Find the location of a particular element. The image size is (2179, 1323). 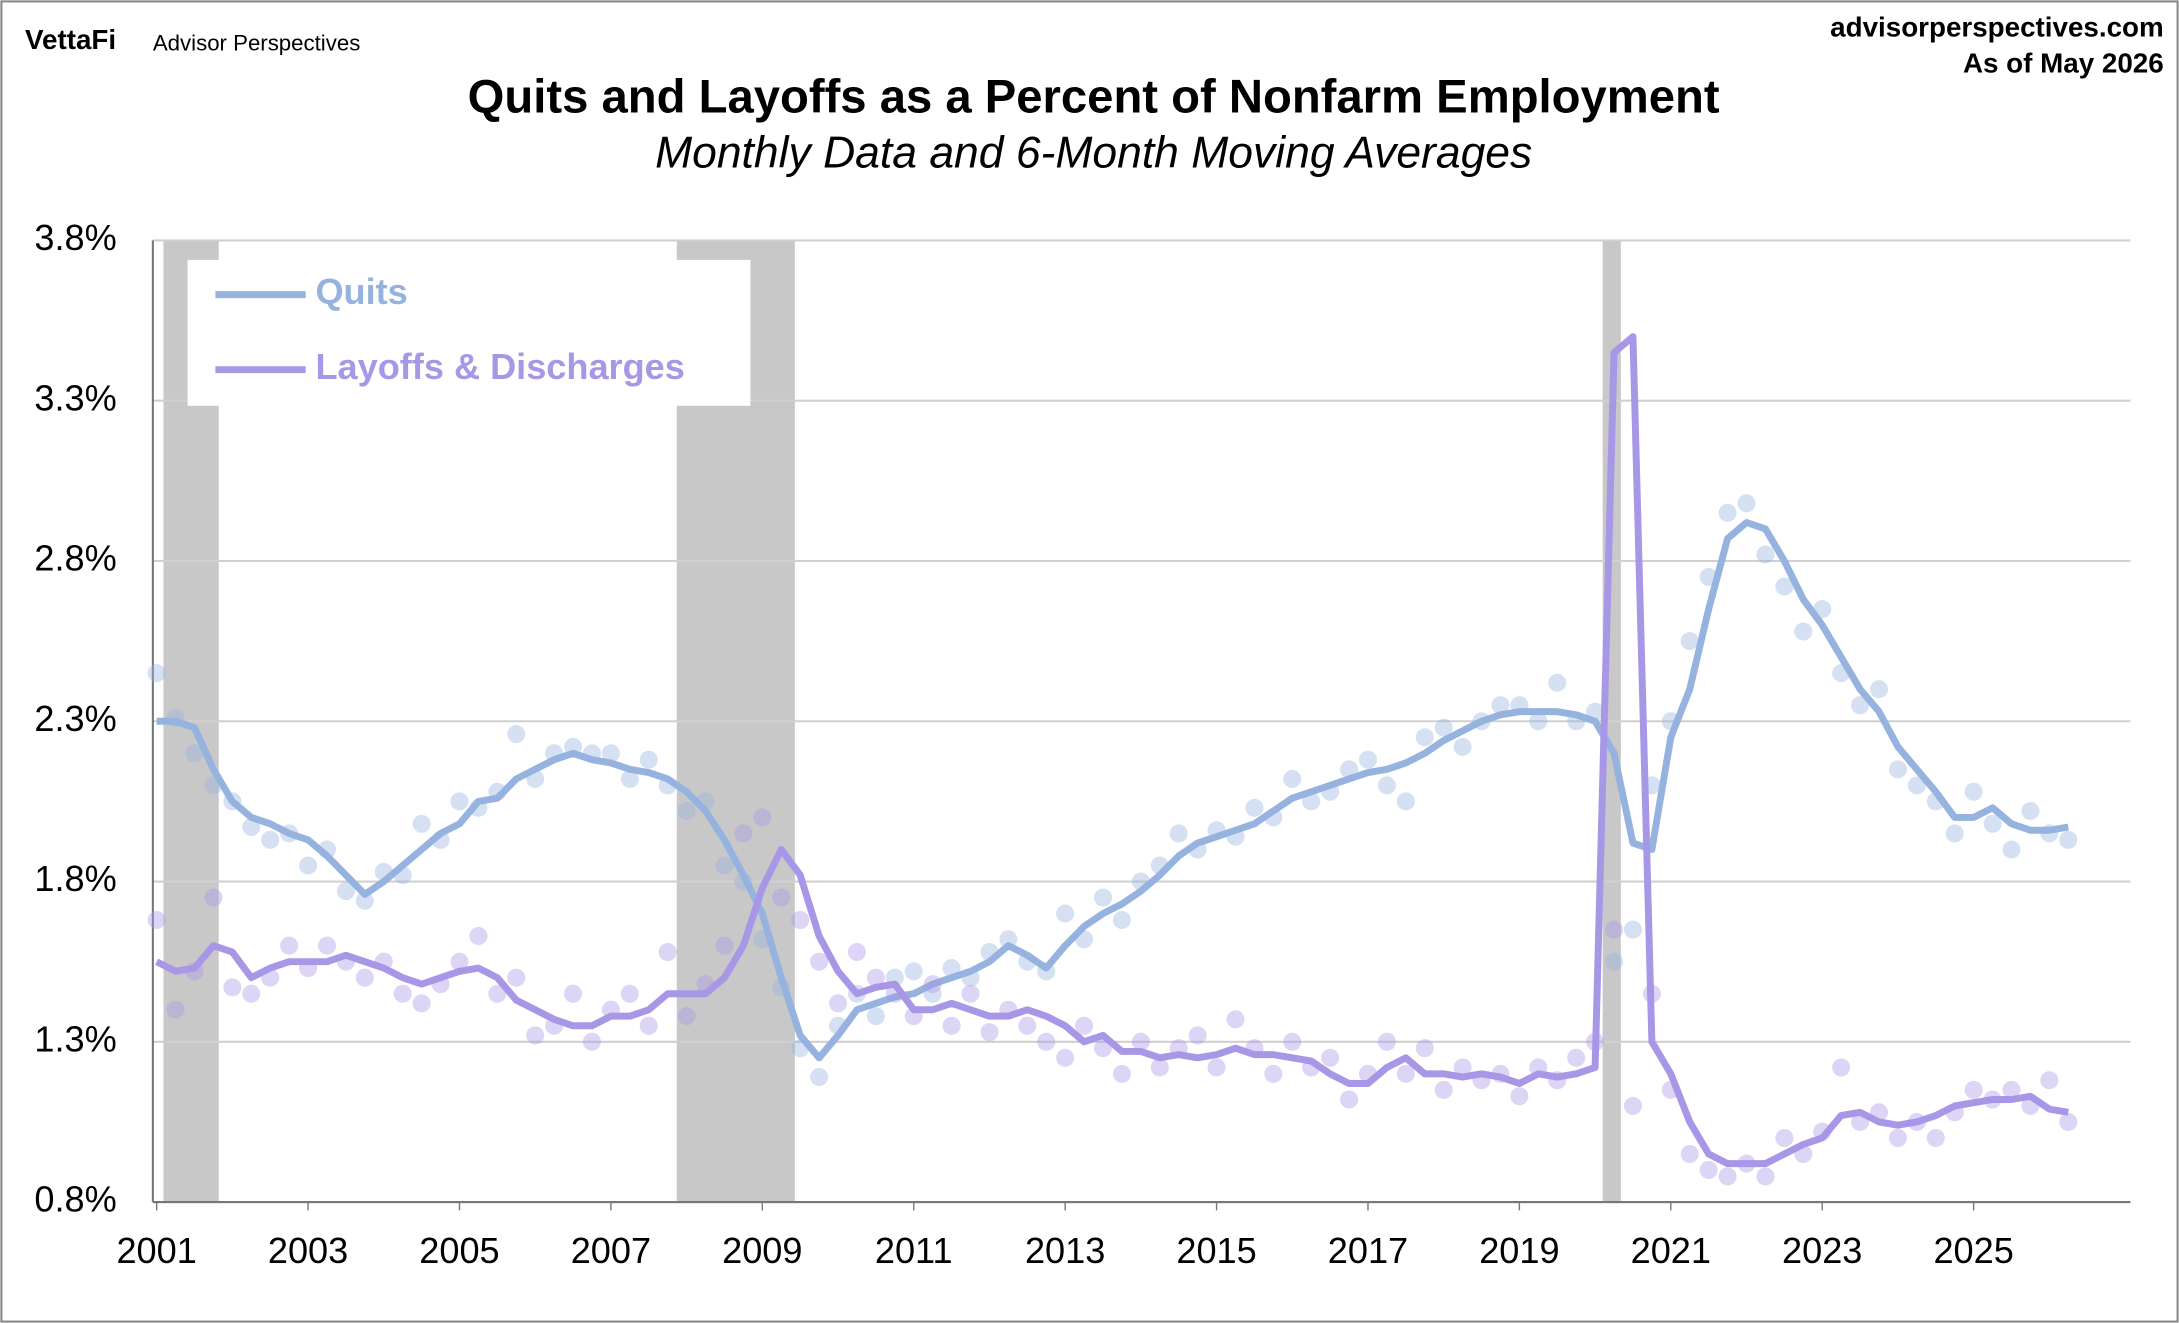

y-tick-label: 1.3% is located at coordinates (75, 1038).